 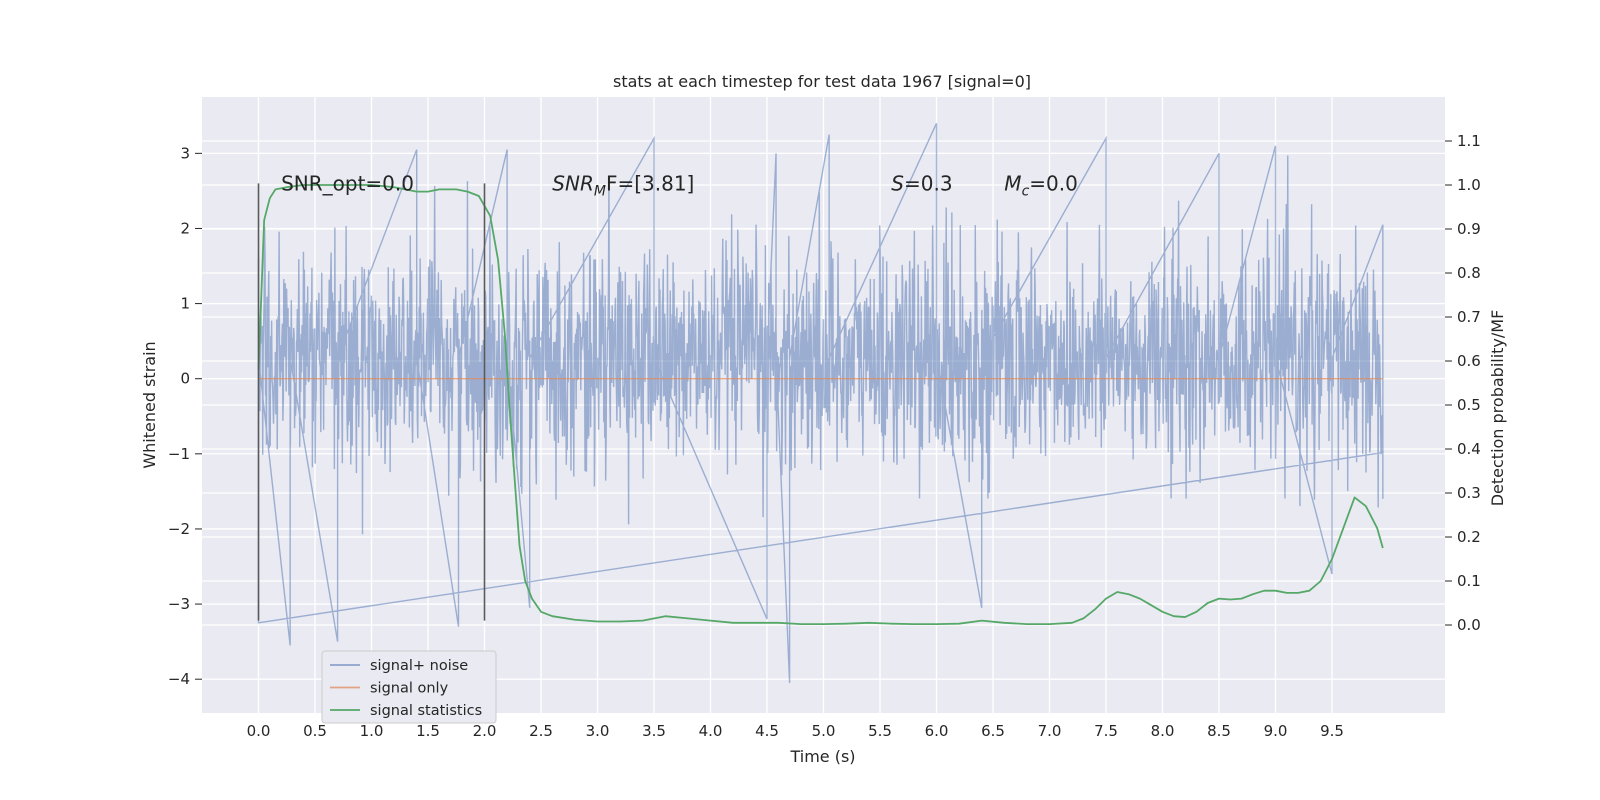 What do you see at coordinates (573, 183) in the screenshot?
I see `annotation-symbol: SNR` at bounding box center [573, 183].